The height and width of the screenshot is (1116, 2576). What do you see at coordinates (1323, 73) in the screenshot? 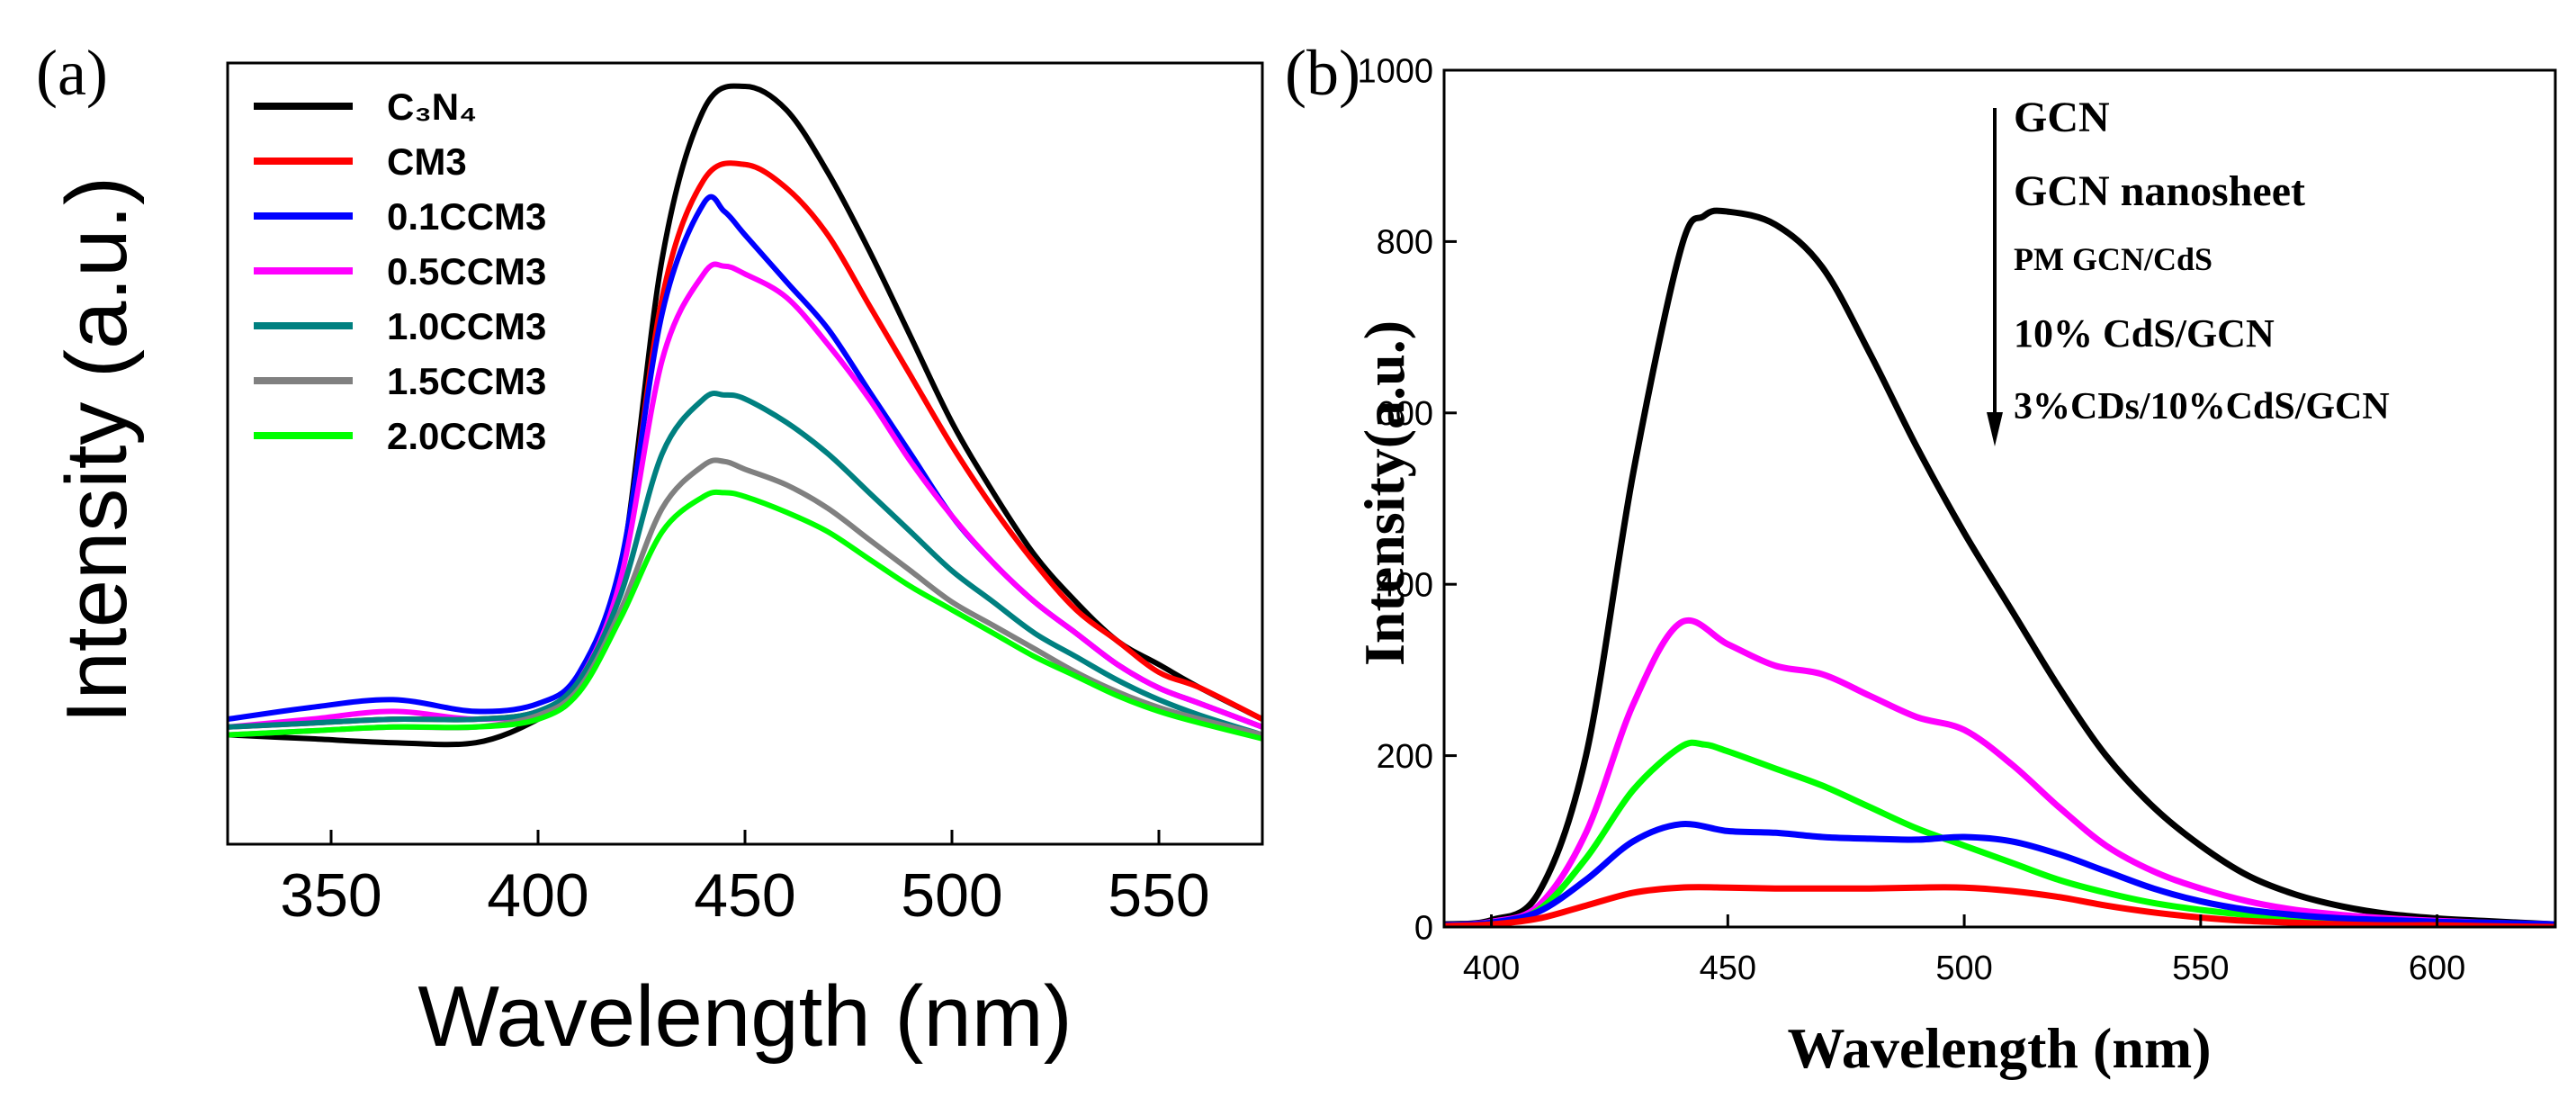
I see `panel-b-label: (b)` at bounding box center [1323, 73].